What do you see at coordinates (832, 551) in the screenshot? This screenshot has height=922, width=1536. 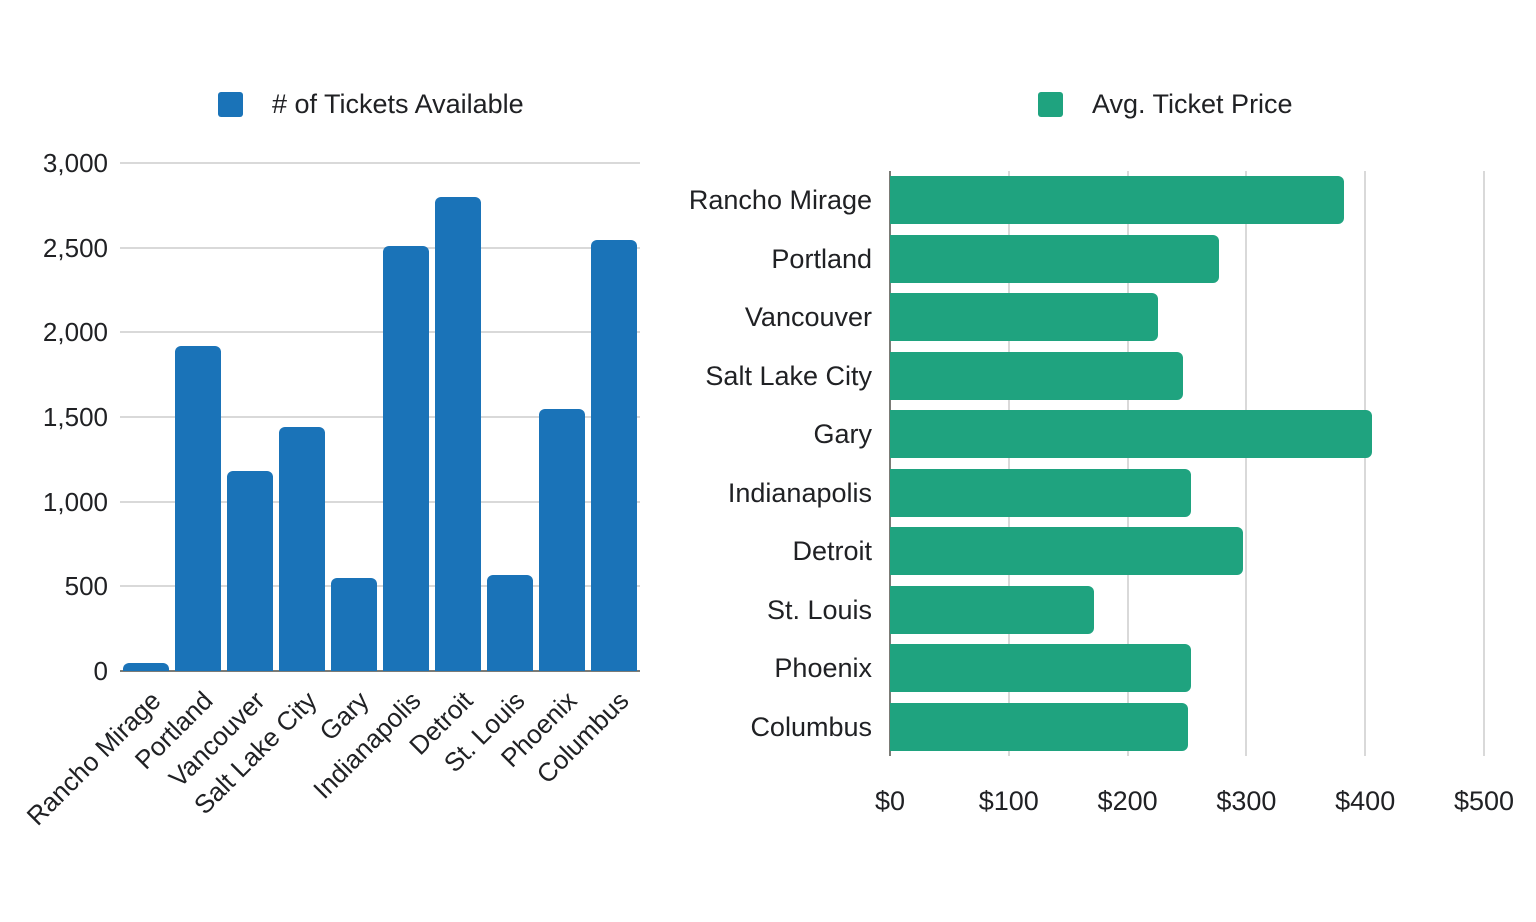 I see `y-category-label: Detroit` at bounding box center [832, 551].